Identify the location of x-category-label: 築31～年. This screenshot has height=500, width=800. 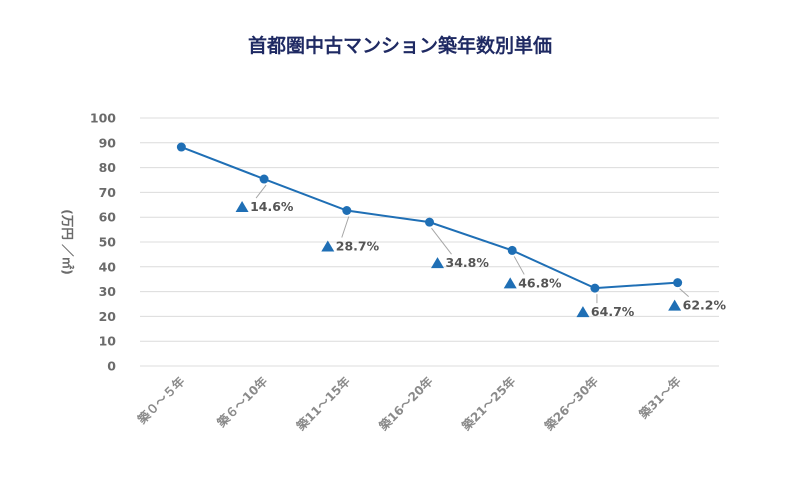
(659, 398).